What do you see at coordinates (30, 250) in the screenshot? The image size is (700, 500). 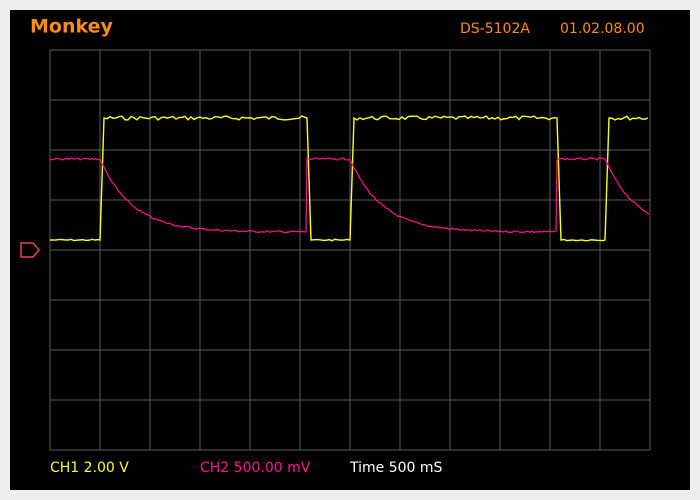 I see `ground-marker` at bounding box center [30, 250].